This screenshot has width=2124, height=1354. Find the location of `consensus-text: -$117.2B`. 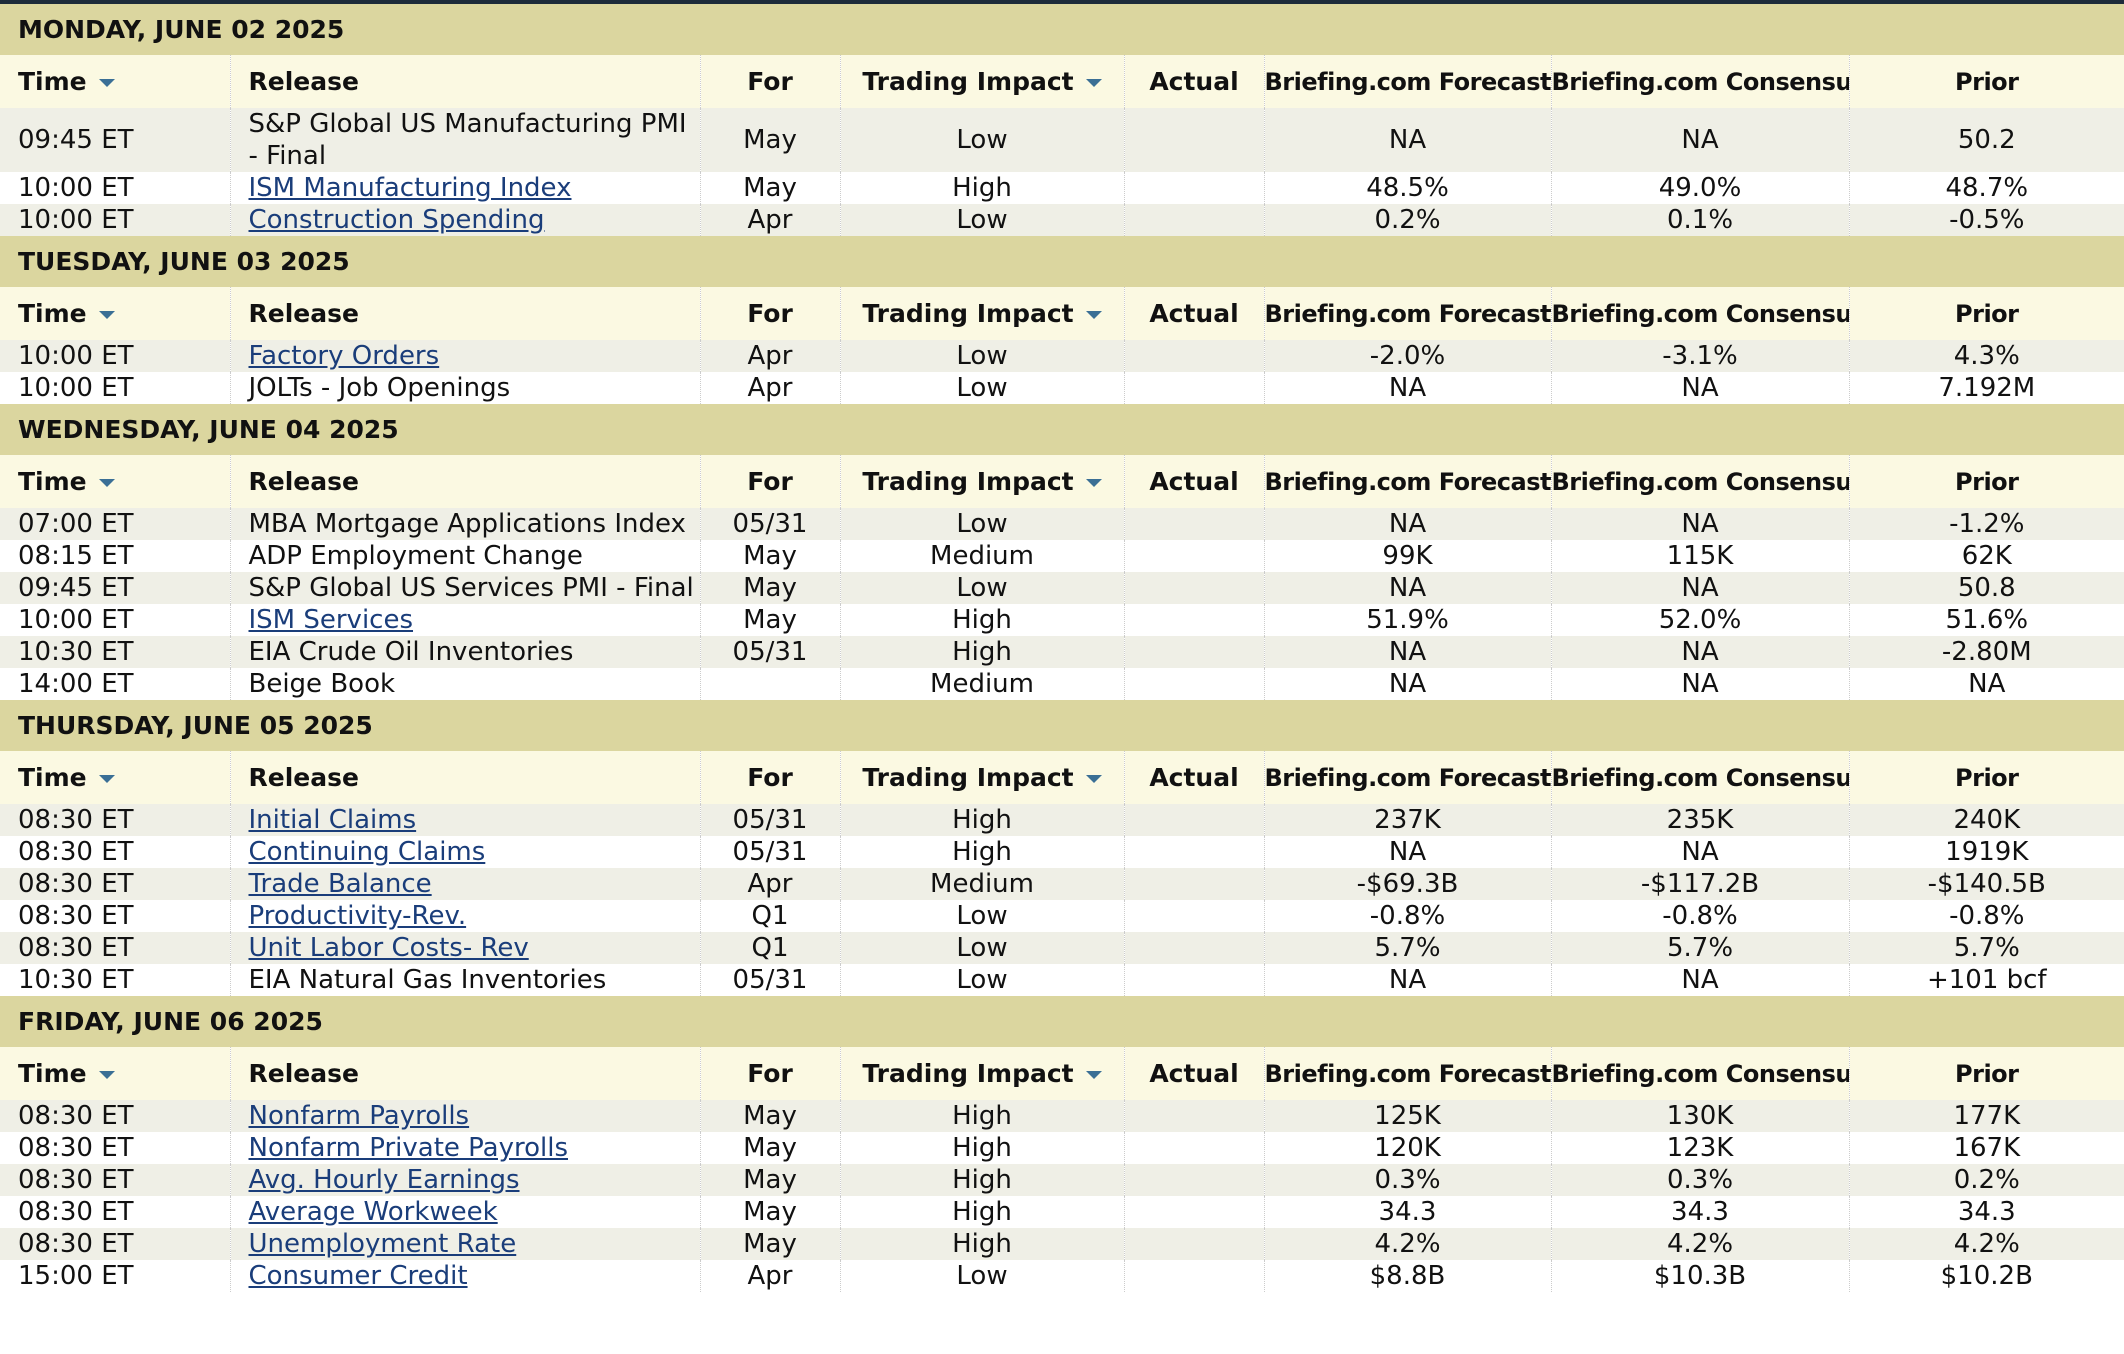

consensus-text: -$117.2B is located at coordinates (1700, 884).